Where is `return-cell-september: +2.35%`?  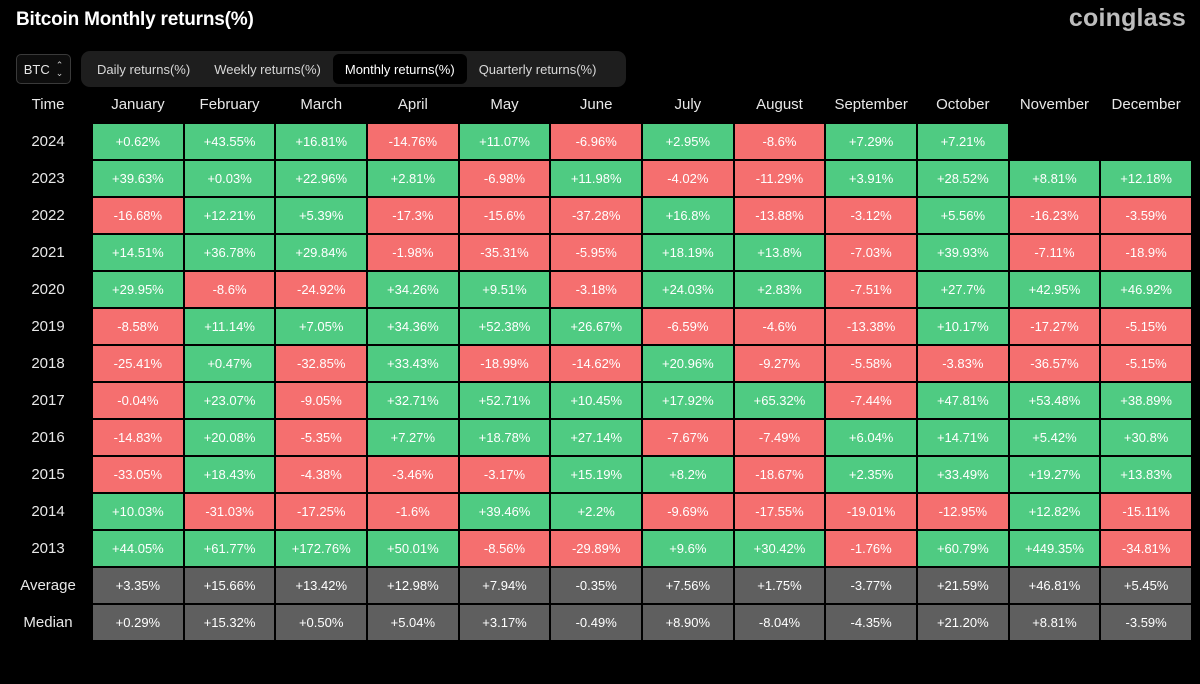
return-cell-september: +2.35% is located at coordinates (871, 474).